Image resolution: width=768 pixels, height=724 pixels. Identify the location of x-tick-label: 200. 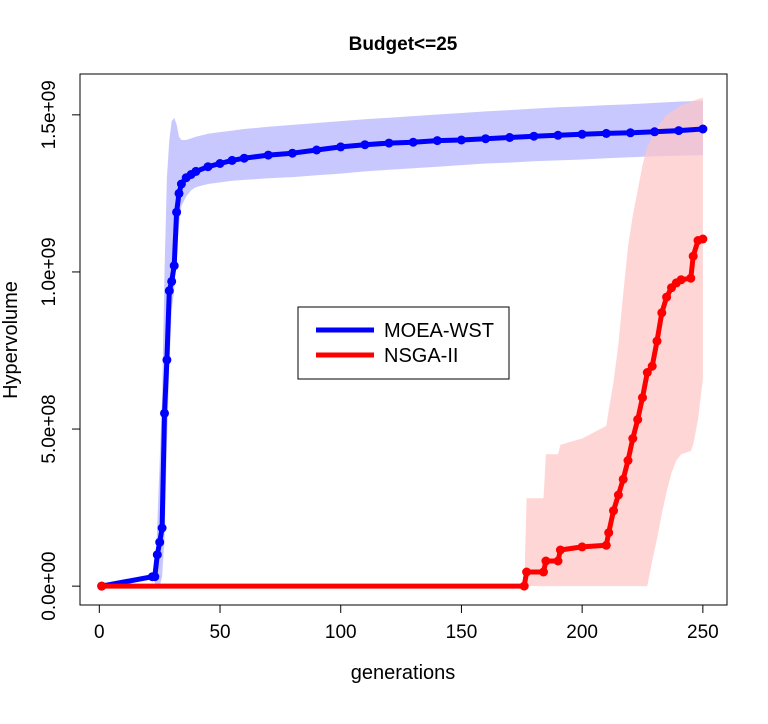
(582, 632).